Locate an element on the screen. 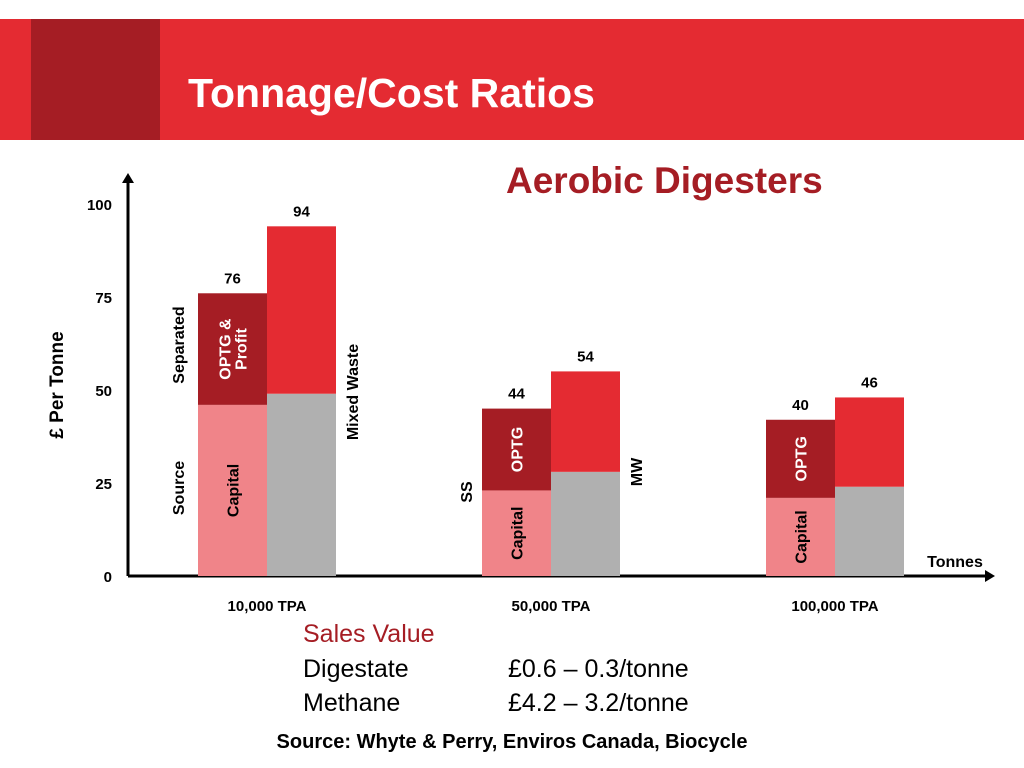 Image resolution: width=1024 pixels, height=768 pixels. y-tick-label: 100 is located at coordinates (99, 205).